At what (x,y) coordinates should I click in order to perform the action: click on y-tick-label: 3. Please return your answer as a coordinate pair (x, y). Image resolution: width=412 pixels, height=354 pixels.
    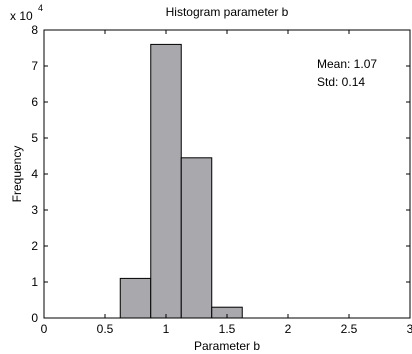
    Looking at the image, I should click on (34, 210).